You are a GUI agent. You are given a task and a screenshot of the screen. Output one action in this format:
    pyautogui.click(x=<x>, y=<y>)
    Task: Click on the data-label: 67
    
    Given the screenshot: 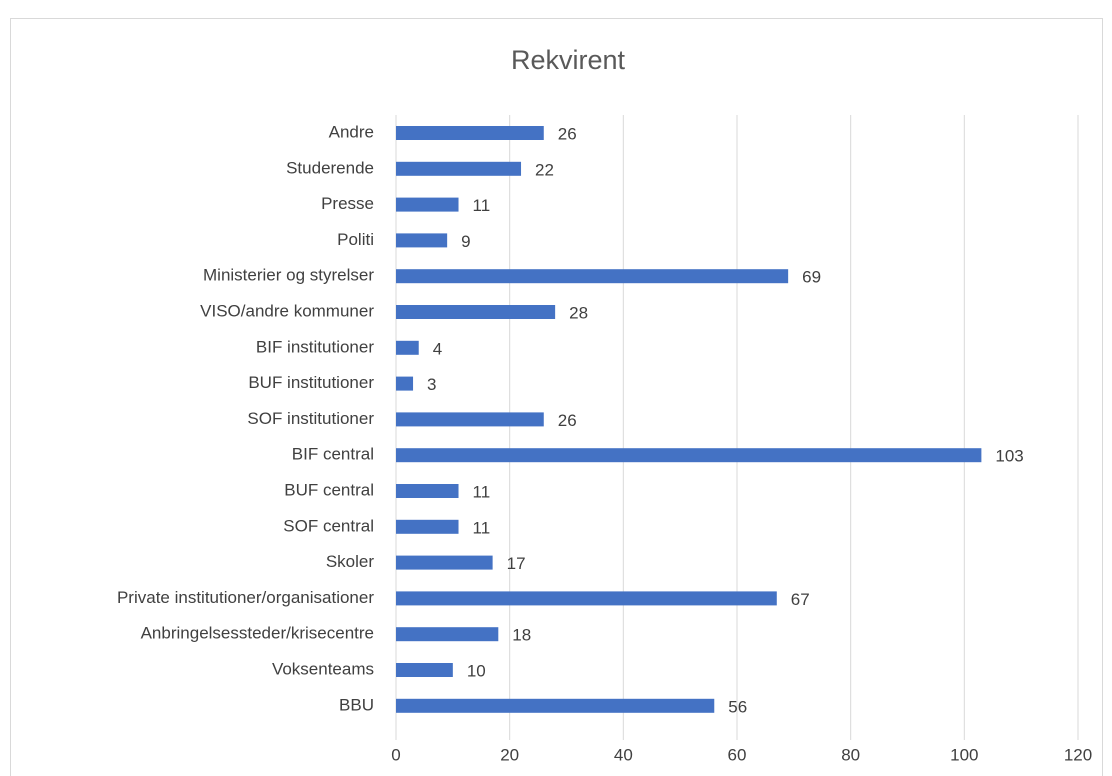 What is the action you would take?
    pyautogui.click(x=800, y=599)
    